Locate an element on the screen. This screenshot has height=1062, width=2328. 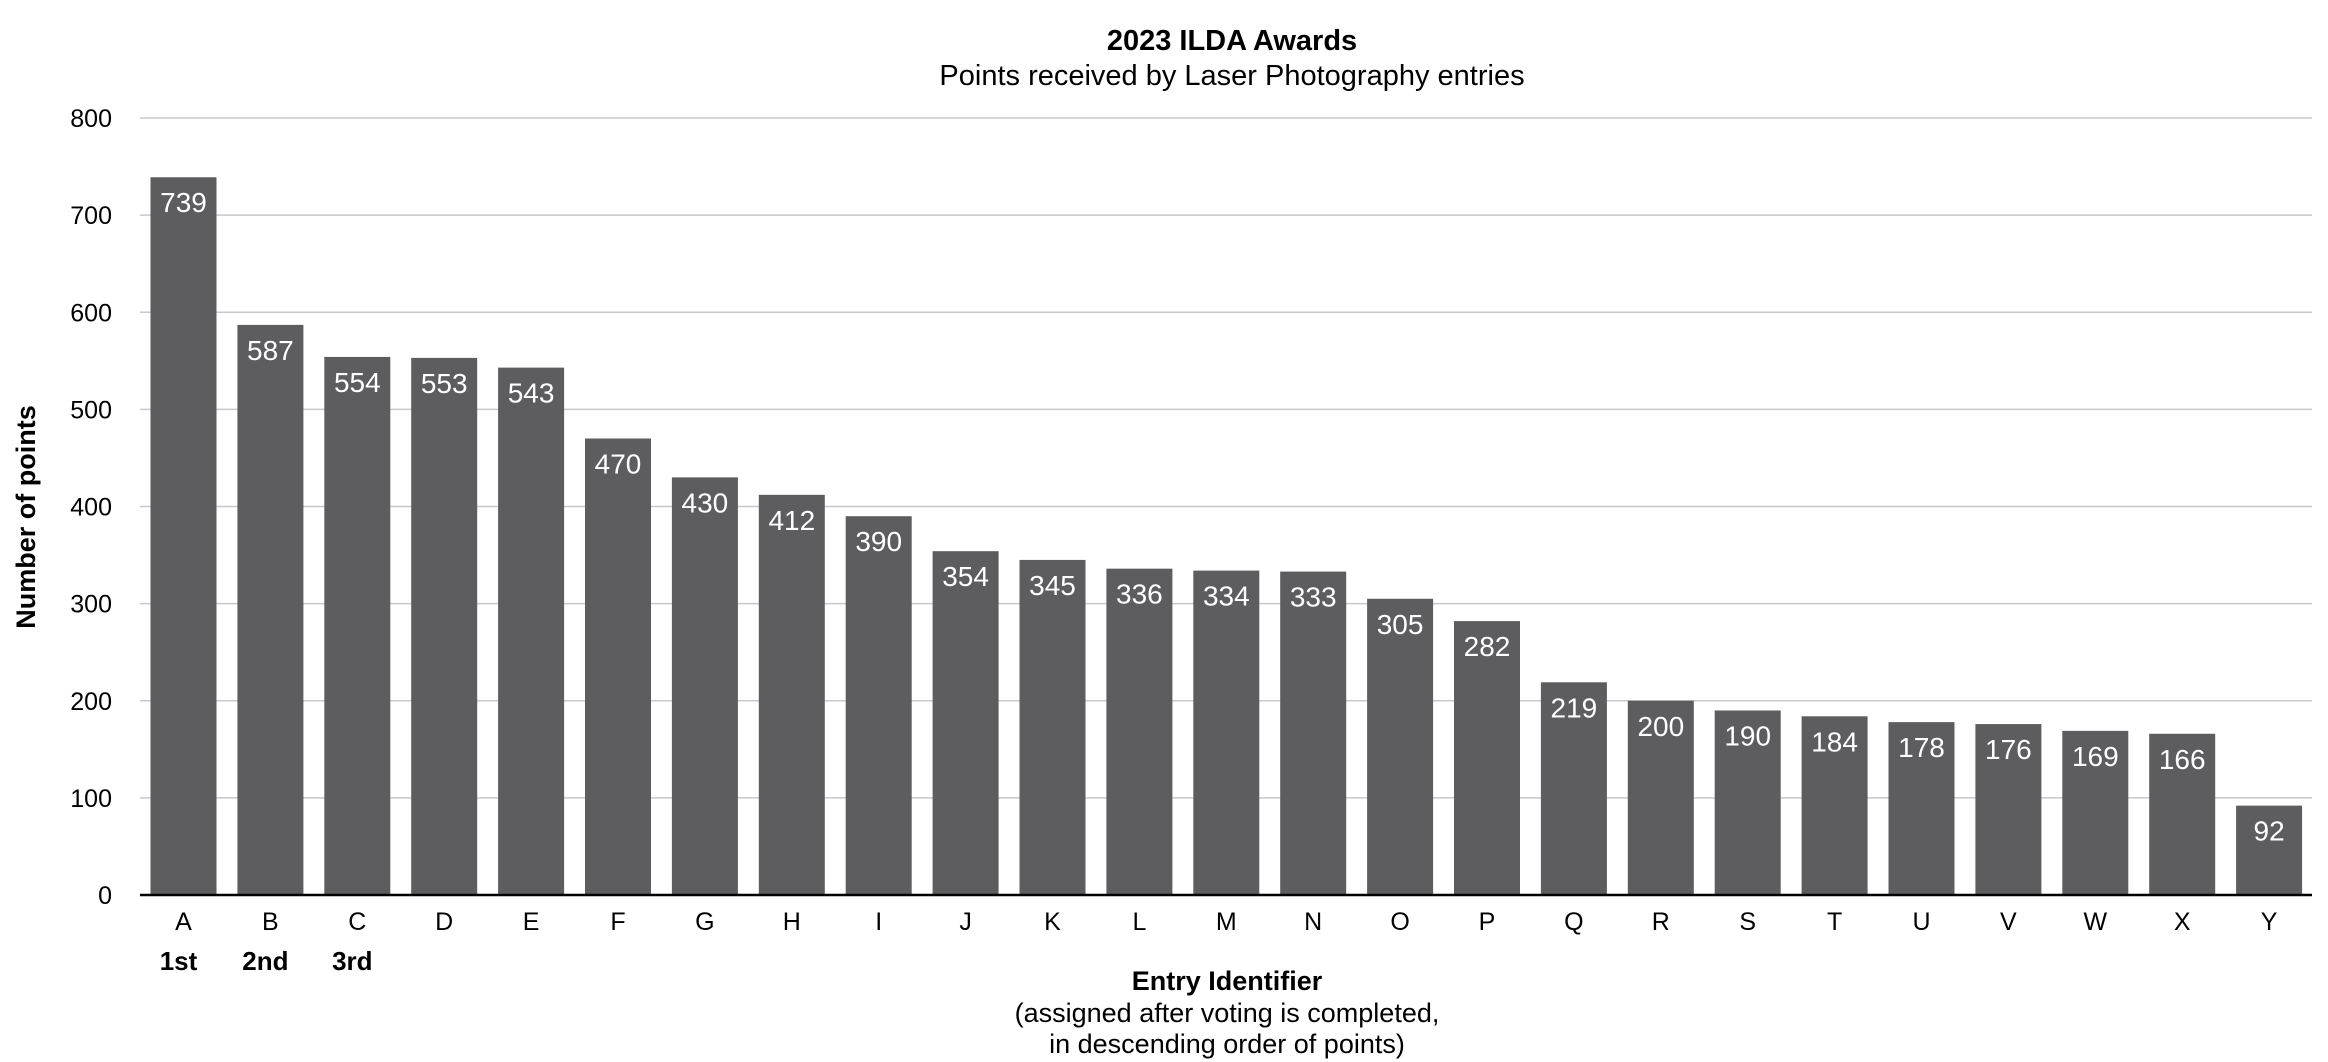
data-label: 305 is located at coordinates (1400, 624).